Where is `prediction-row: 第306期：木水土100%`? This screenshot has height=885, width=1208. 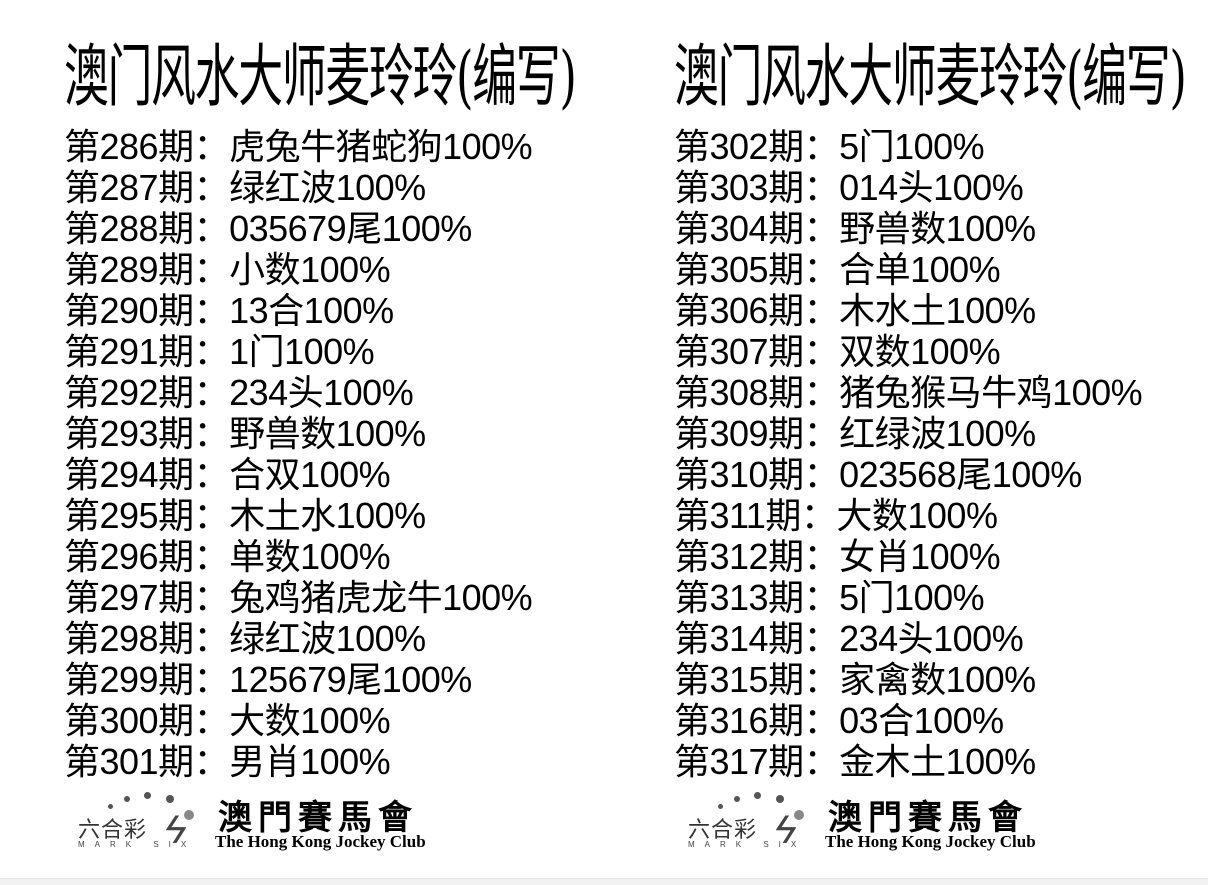
prediction-row: 第306期：木水土100% is located at coordinates (855, 310).